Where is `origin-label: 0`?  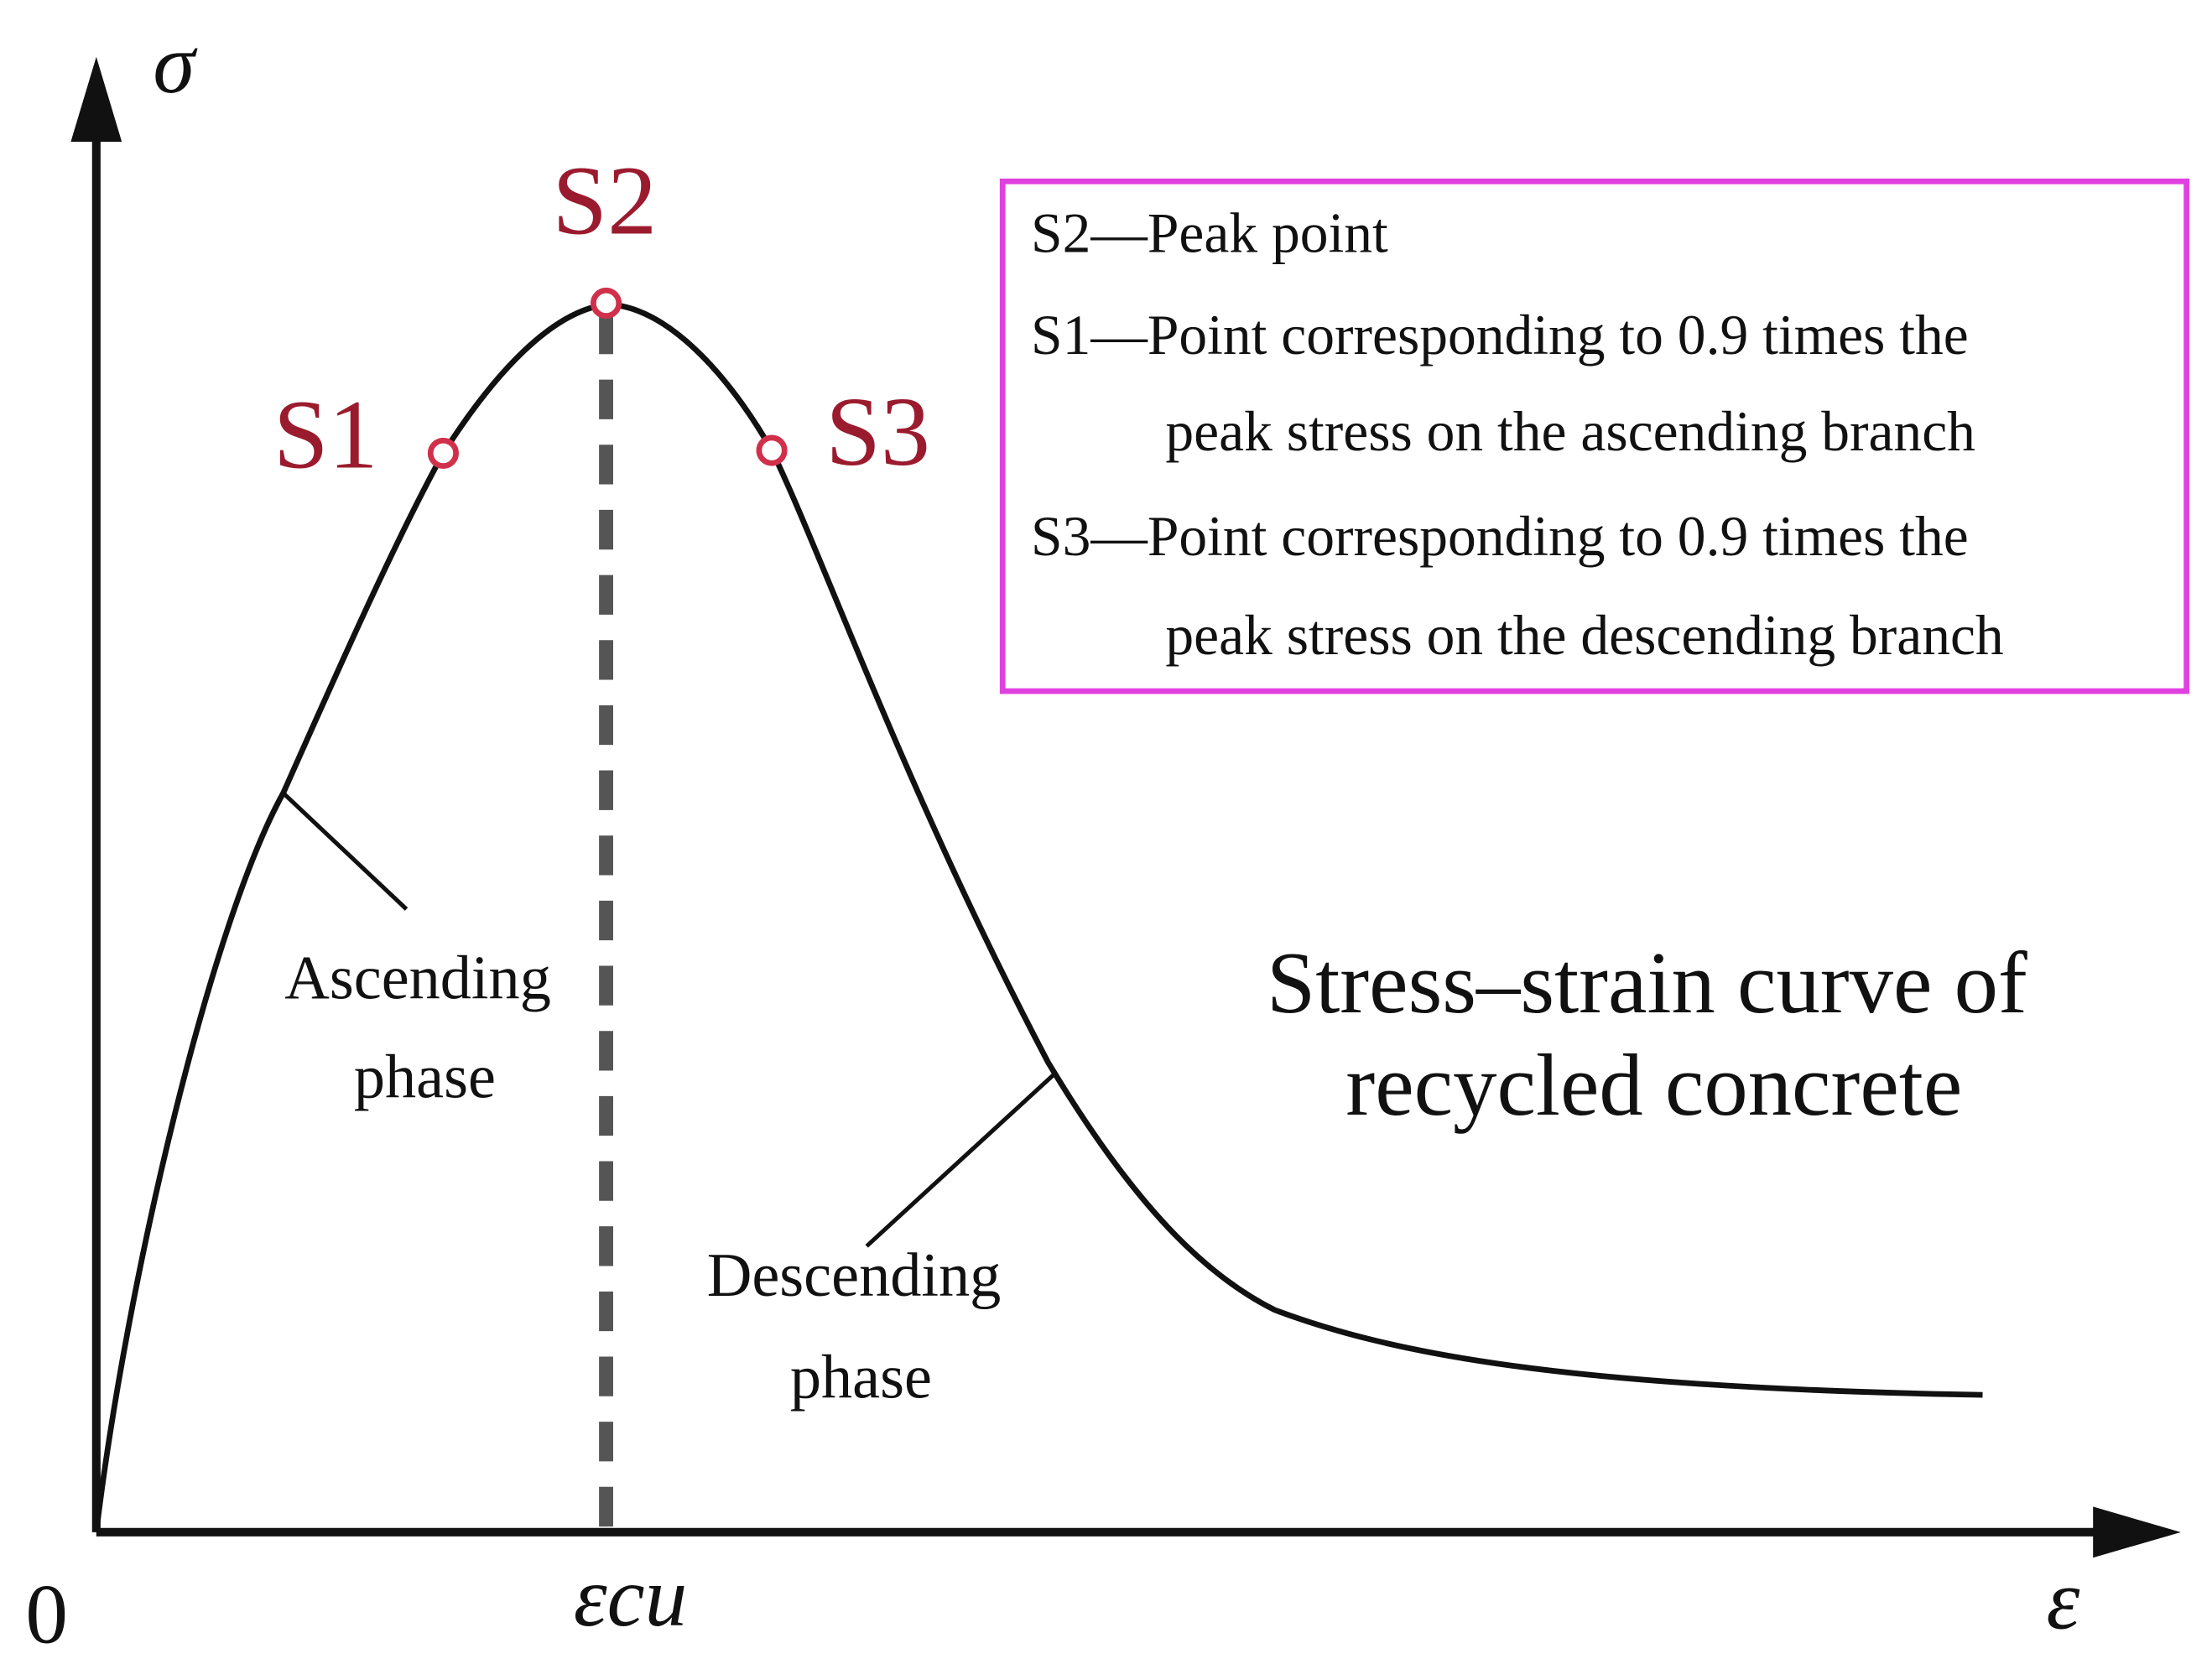
origin-label: 0 is located at coordinates (46, 1614).